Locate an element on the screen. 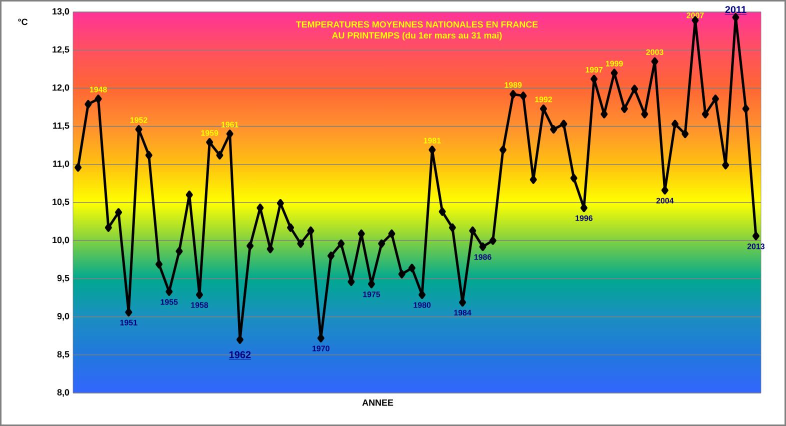  y-tick-label: 10,0 is located at coordinates (61, 240).